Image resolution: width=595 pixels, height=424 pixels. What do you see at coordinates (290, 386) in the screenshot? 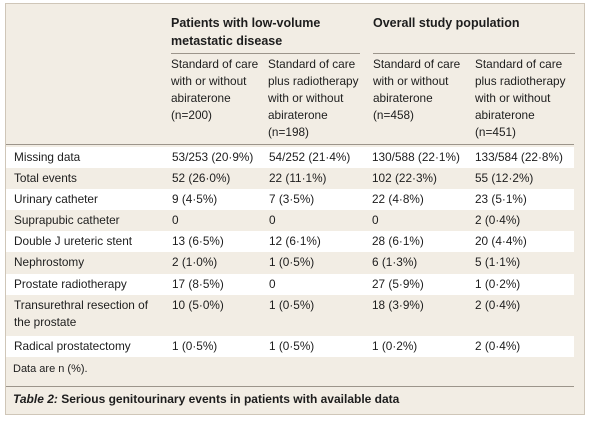
I see `caption-divider` at bounding box center [290, 386].